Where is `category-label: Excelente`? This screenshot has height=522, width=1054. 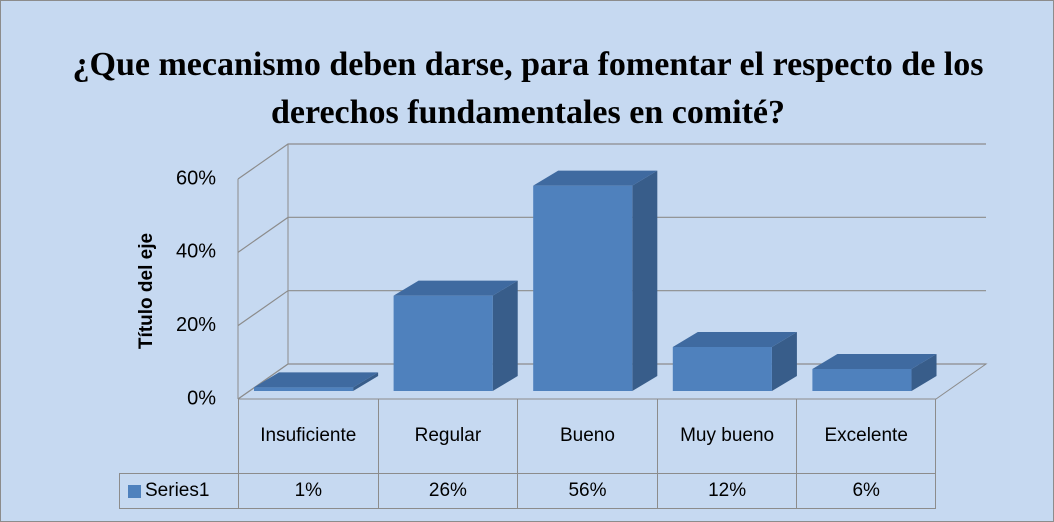
category-label: Excelente is located at coordinates (866, 436).